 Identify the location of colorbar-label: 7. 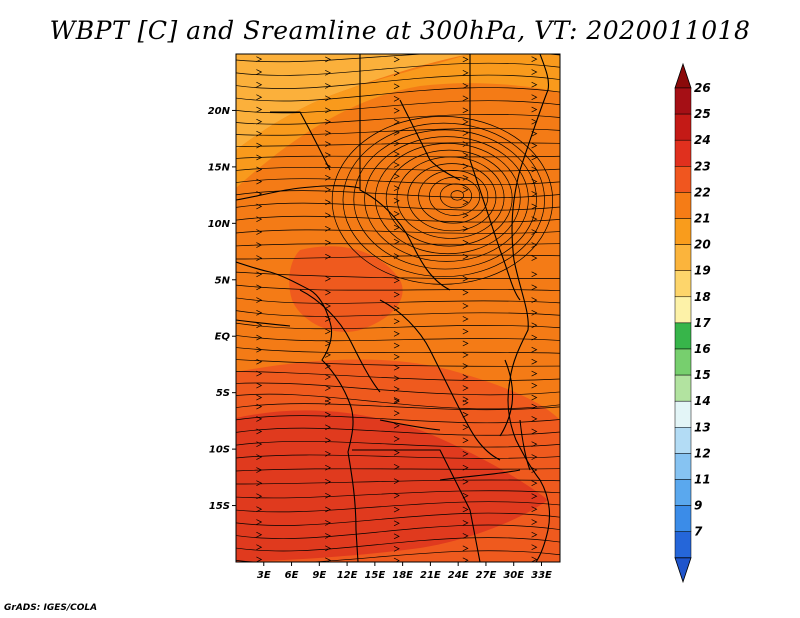
(698, 532).